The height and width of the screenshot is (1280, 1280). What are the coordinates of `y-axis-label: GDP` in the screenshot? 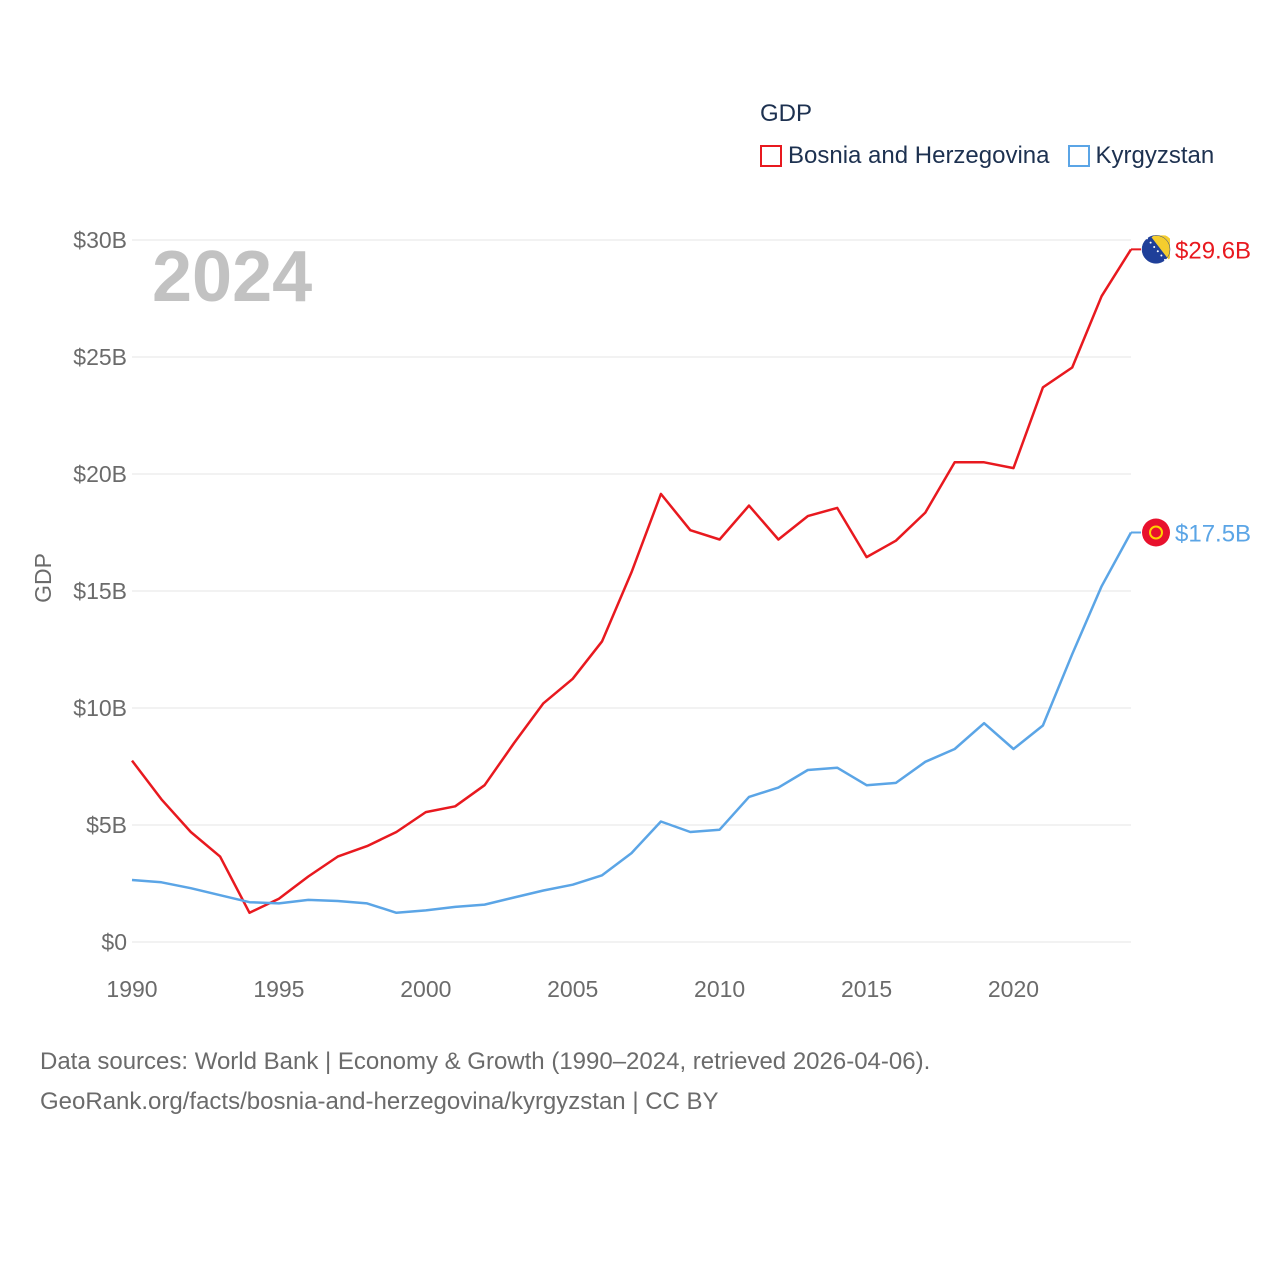 It's located at (43, 578).